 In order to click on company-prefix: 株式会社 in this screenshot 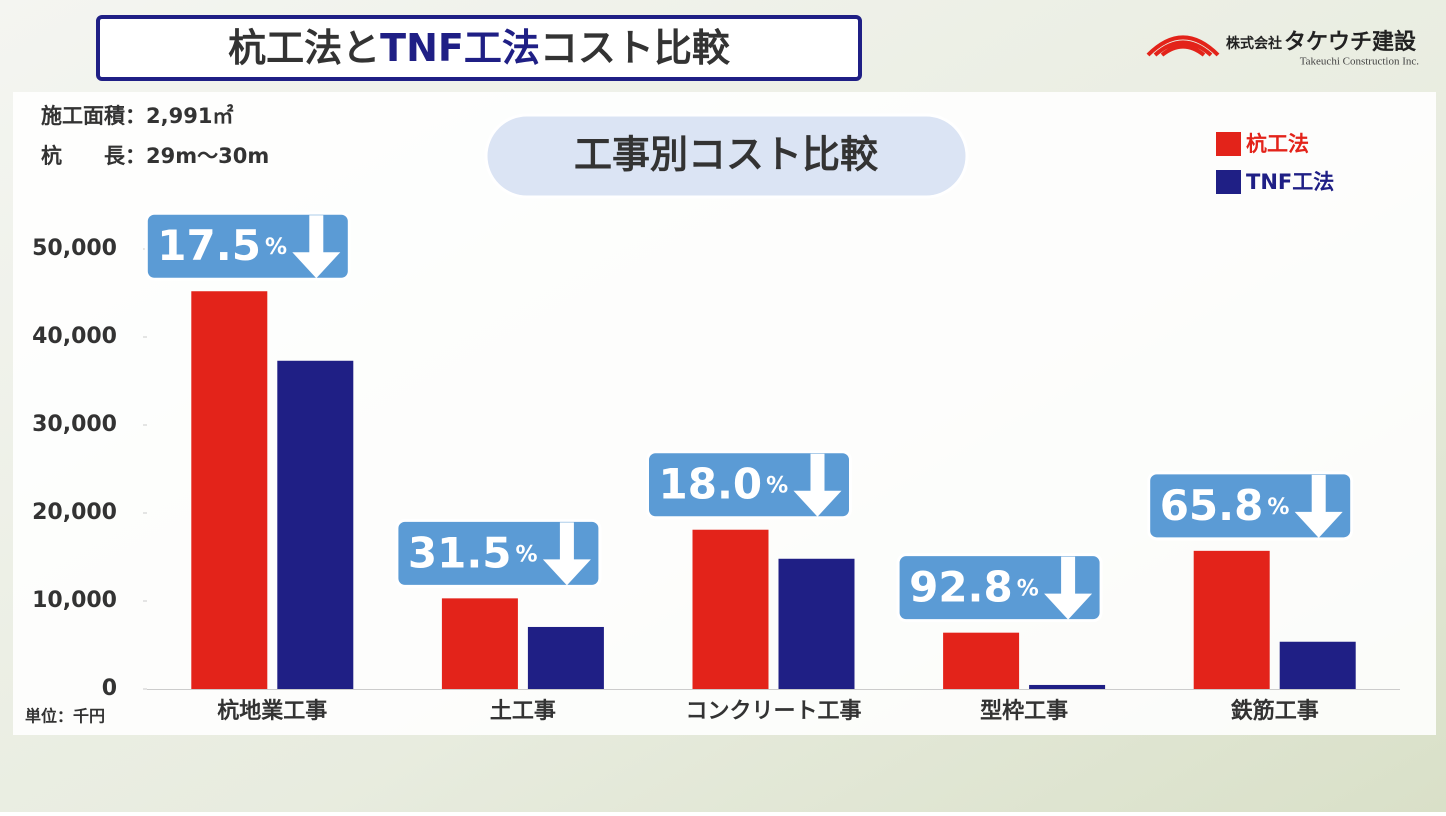, I will do `click(1254, 43)`.